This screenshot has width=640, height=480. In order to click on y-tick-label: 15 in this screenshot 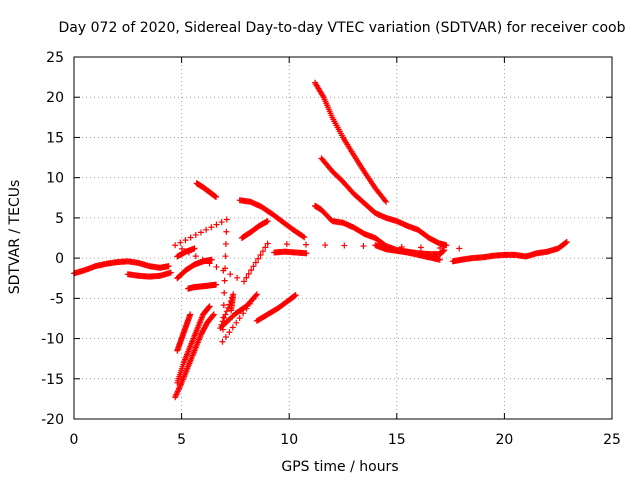, I will do `click(55, 138)`.